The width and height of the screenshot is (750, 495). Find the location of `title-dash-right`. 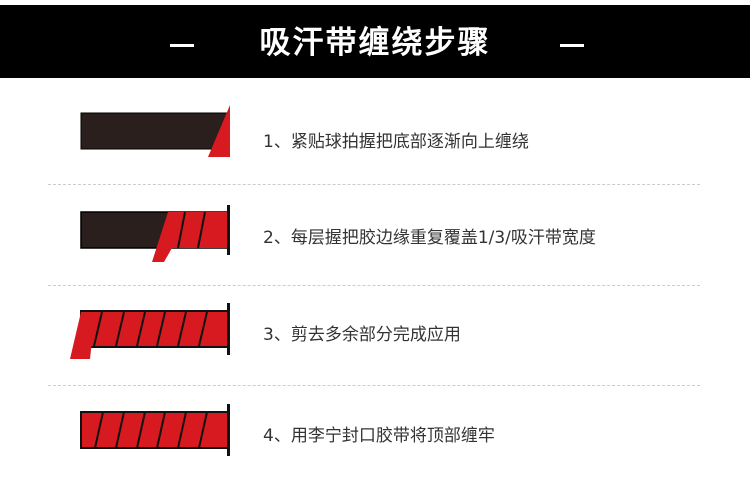

title-dash-right is located at coordinates (572, 45).